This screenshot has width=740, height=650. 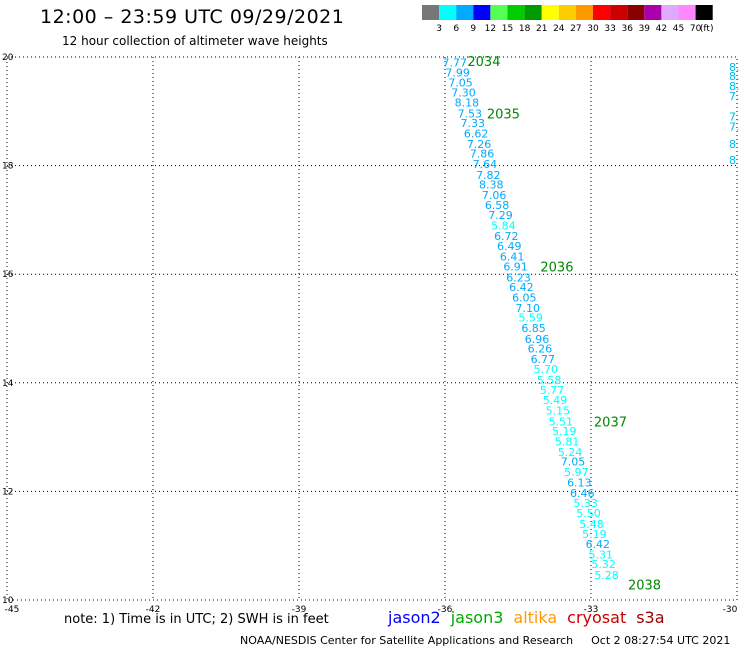 What do you see at coordinates (661, 640) in the screenshot?
I see `timestamp: Oct 2 08:27:54 UTC 2021` at bounding box center [661, 640].